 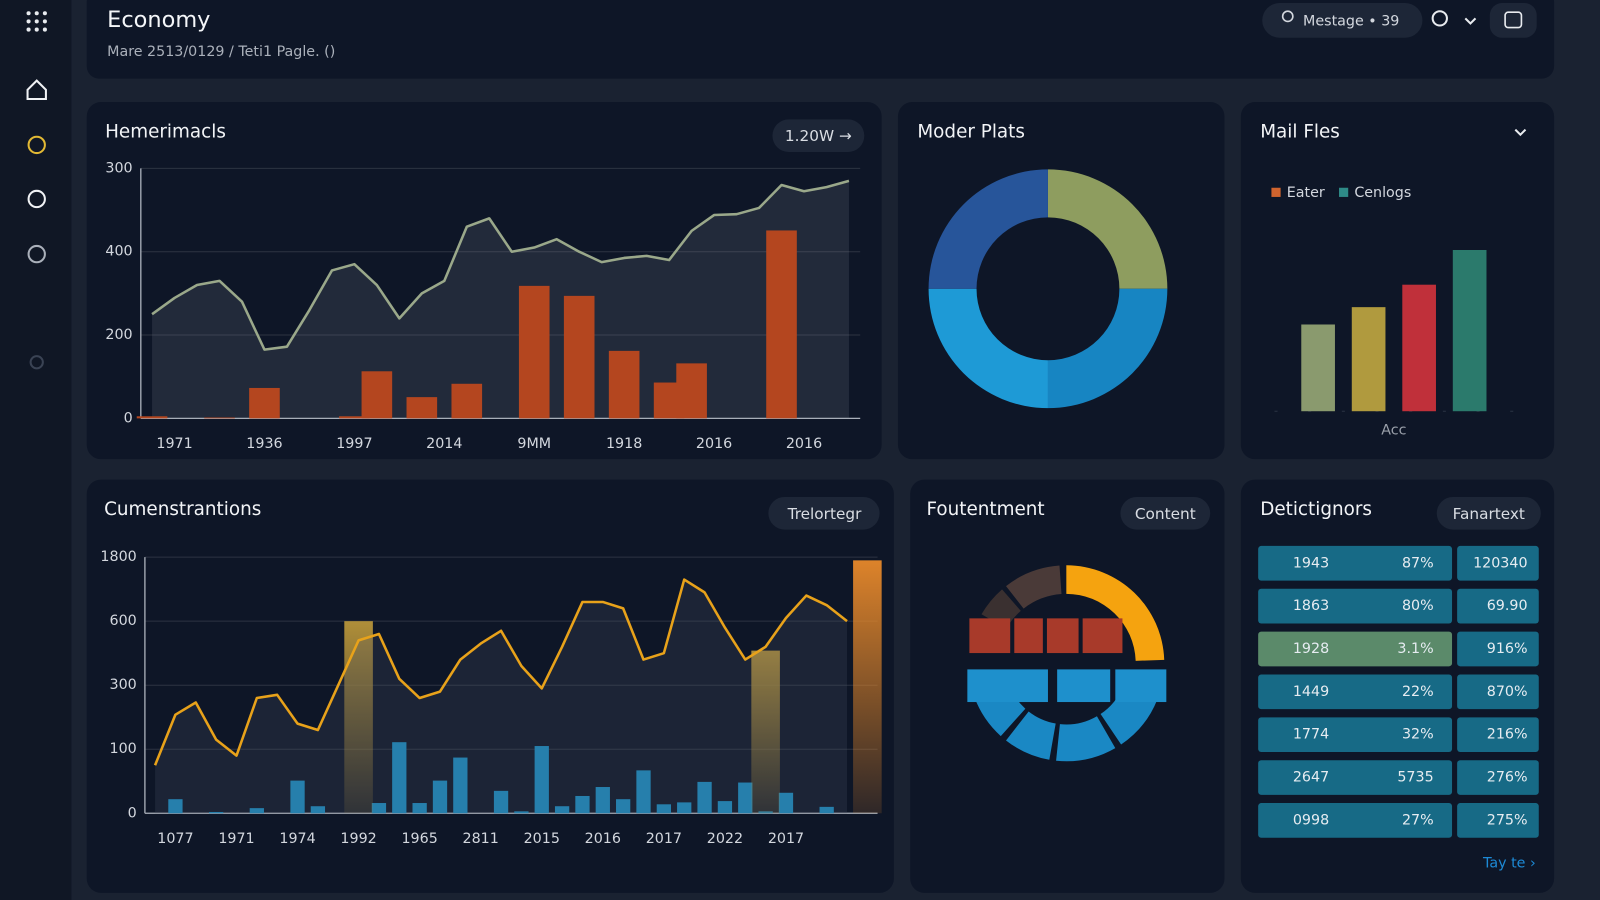 What do you see at coordinates (1351, 21) in the screenshot?
I see `user-label: Mestage • 39` at bounding box center [1351, 21].